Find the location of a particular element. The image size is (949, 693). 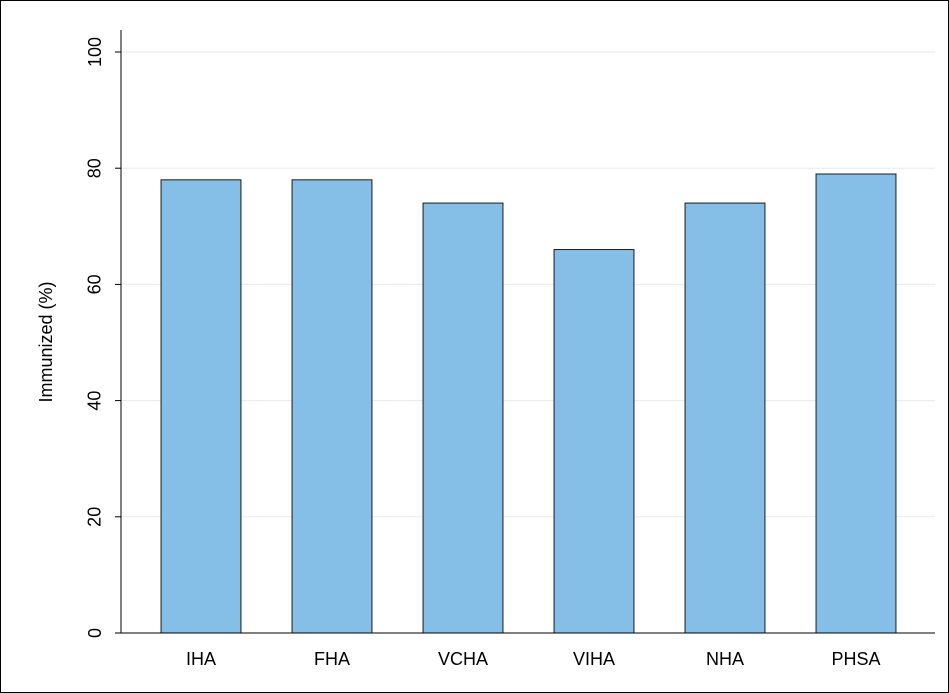

x-tick-label: NHA is located at coordinates (725, 659).